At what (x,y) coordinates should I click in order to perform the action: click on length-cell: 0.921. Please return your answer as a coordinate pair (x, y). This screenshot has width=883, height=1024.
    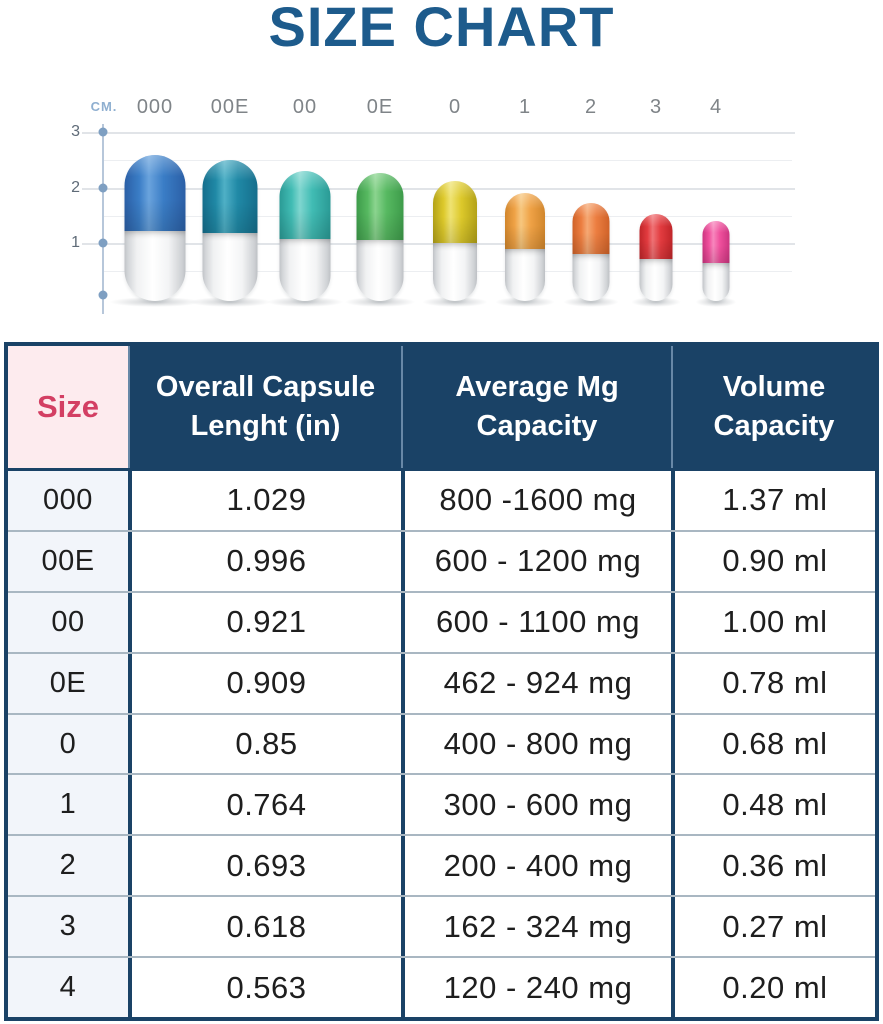
    Looking at the image, I should click on (264, 622).